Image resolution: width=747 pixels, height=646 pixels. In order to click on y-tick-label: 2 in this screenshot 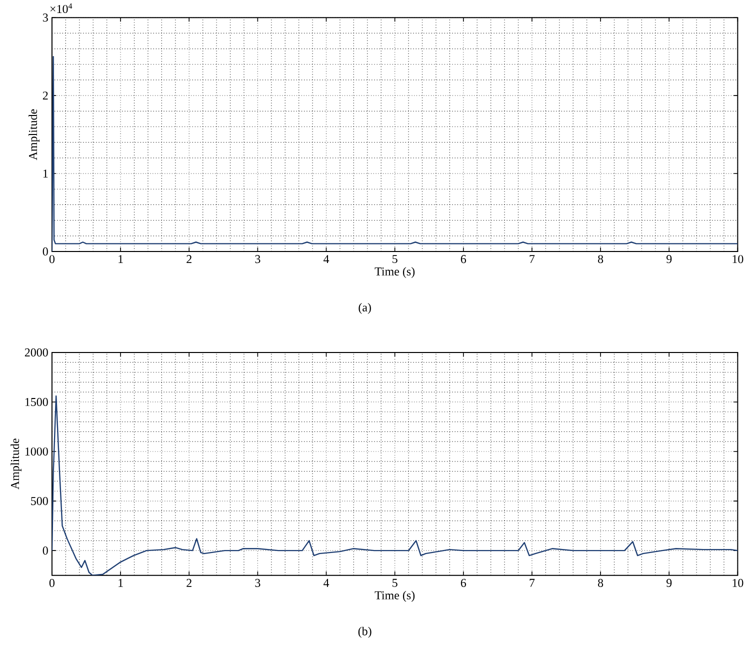, I will do `click(45, 95)`.